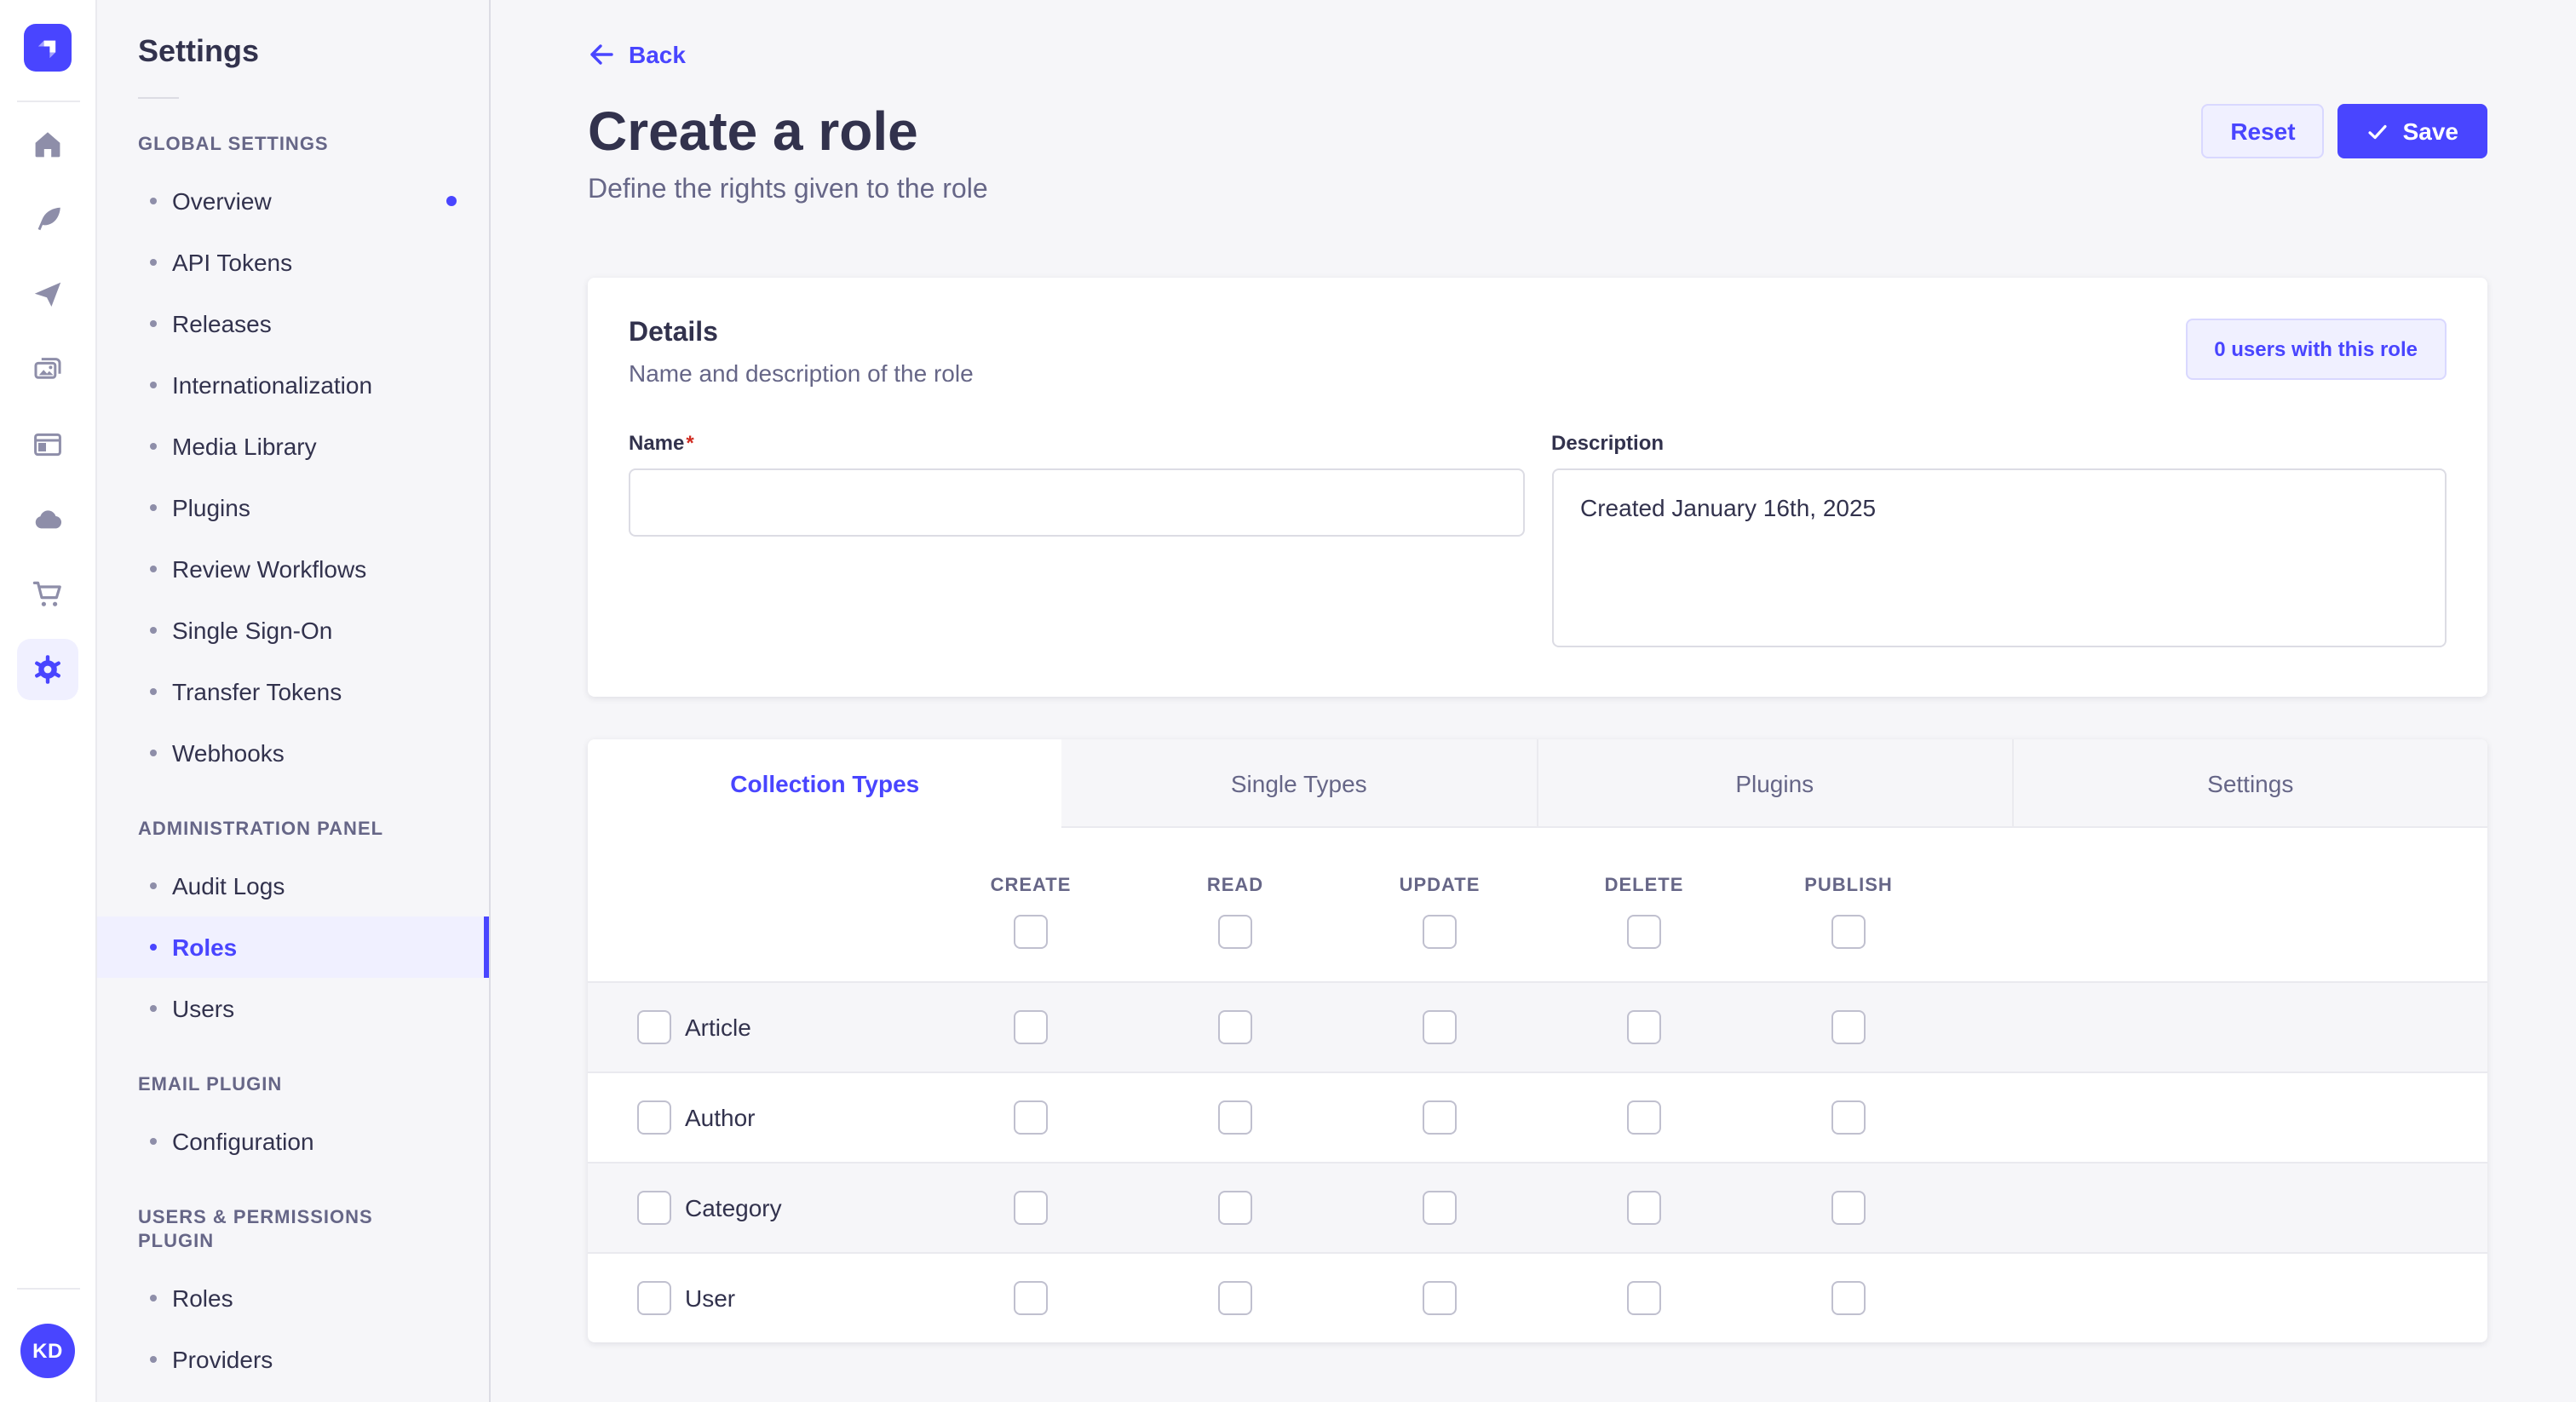 Image resolution: width=2576 pixels, height=1402 pixels. Describe the element at coordinates (825, 783) in the screenshot. I see `tab-collection-types: Collection Types` at that location.